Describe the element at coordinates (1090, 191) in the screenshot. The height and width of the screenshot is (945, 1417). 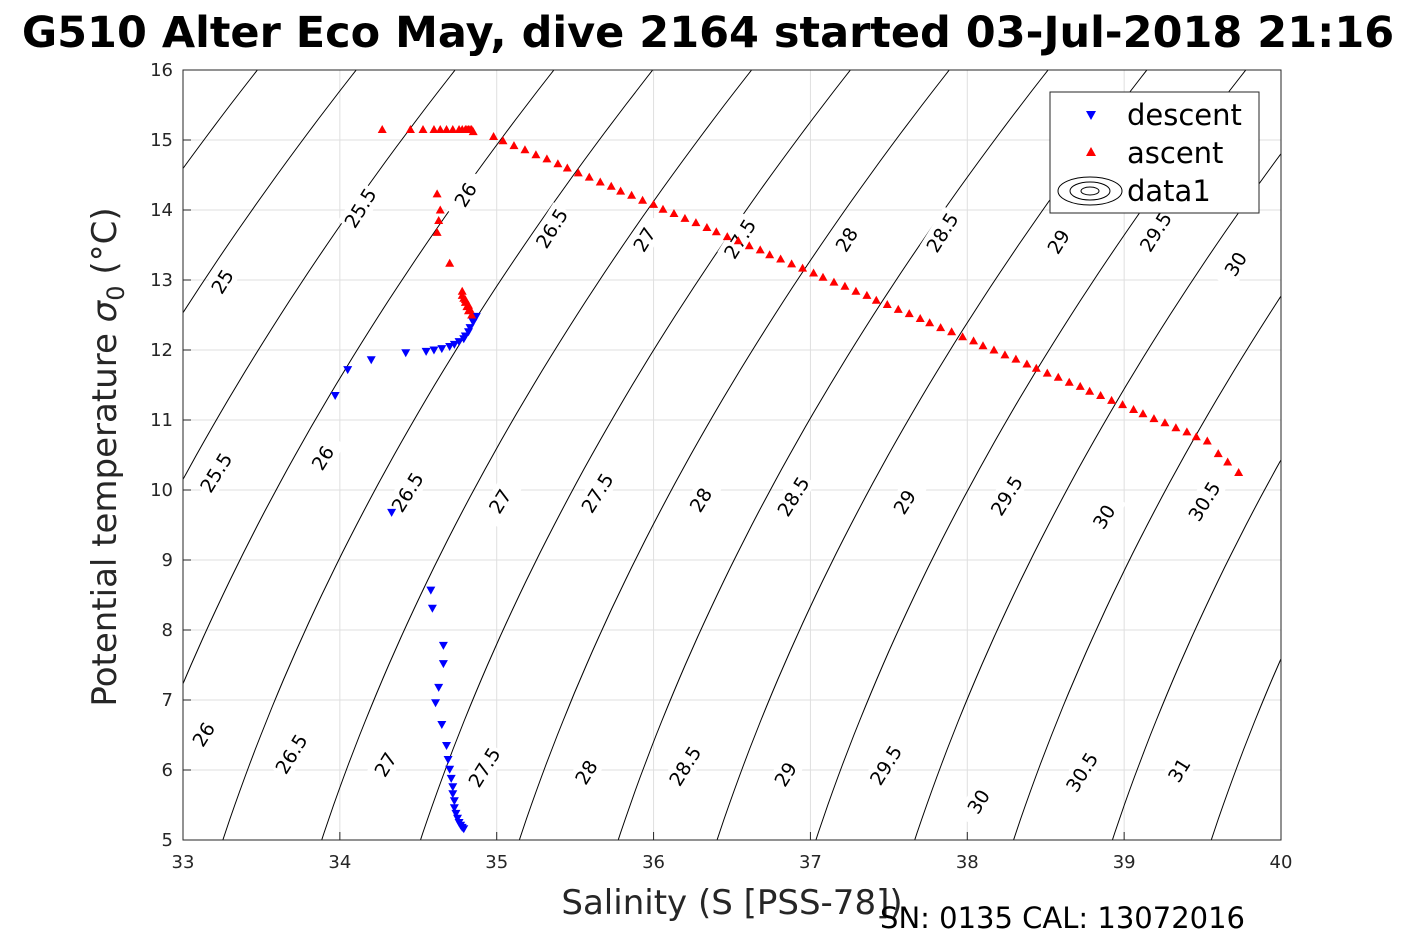
I see `legend-contour-icon` at that location.